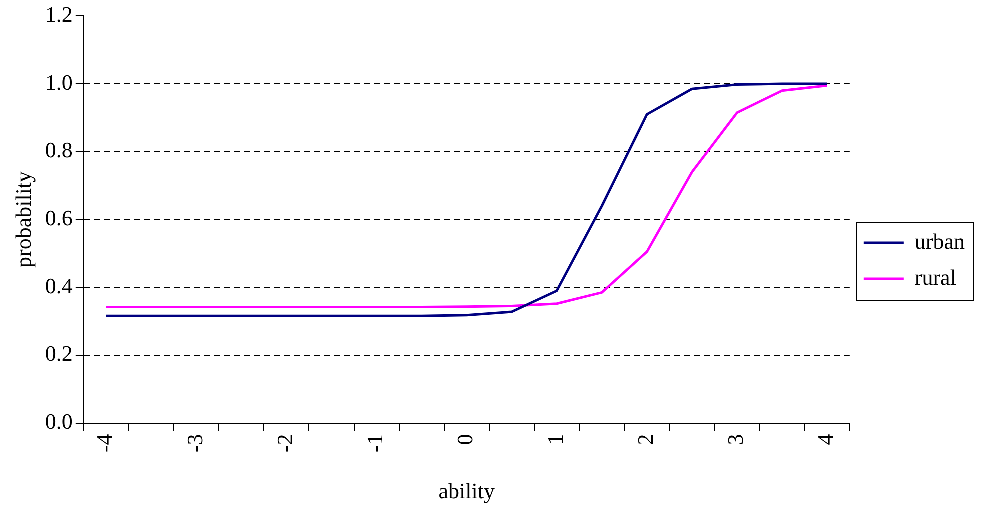 This screenshot has height=518, width=989. What do you see at coordinates (555, 440) in the screenshot?
I see `x-tick-label: 1` at bounding box center [555, 440].